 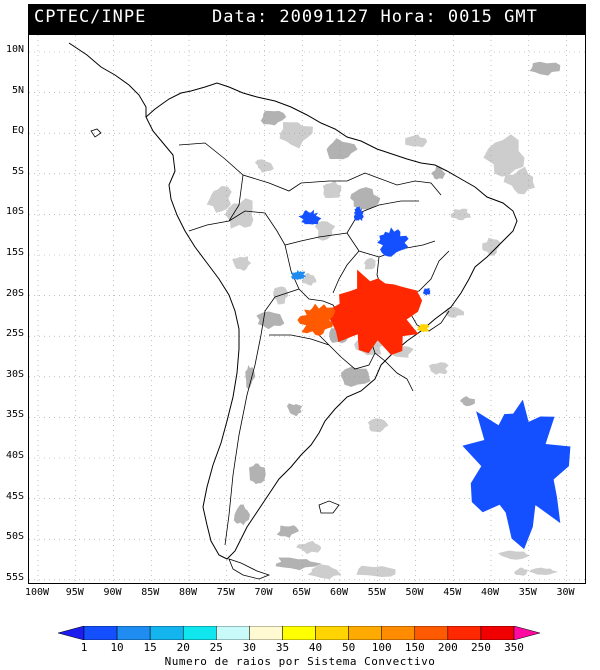 I want to click on colorbar-level-label: 35, so click(x=282, y=647).